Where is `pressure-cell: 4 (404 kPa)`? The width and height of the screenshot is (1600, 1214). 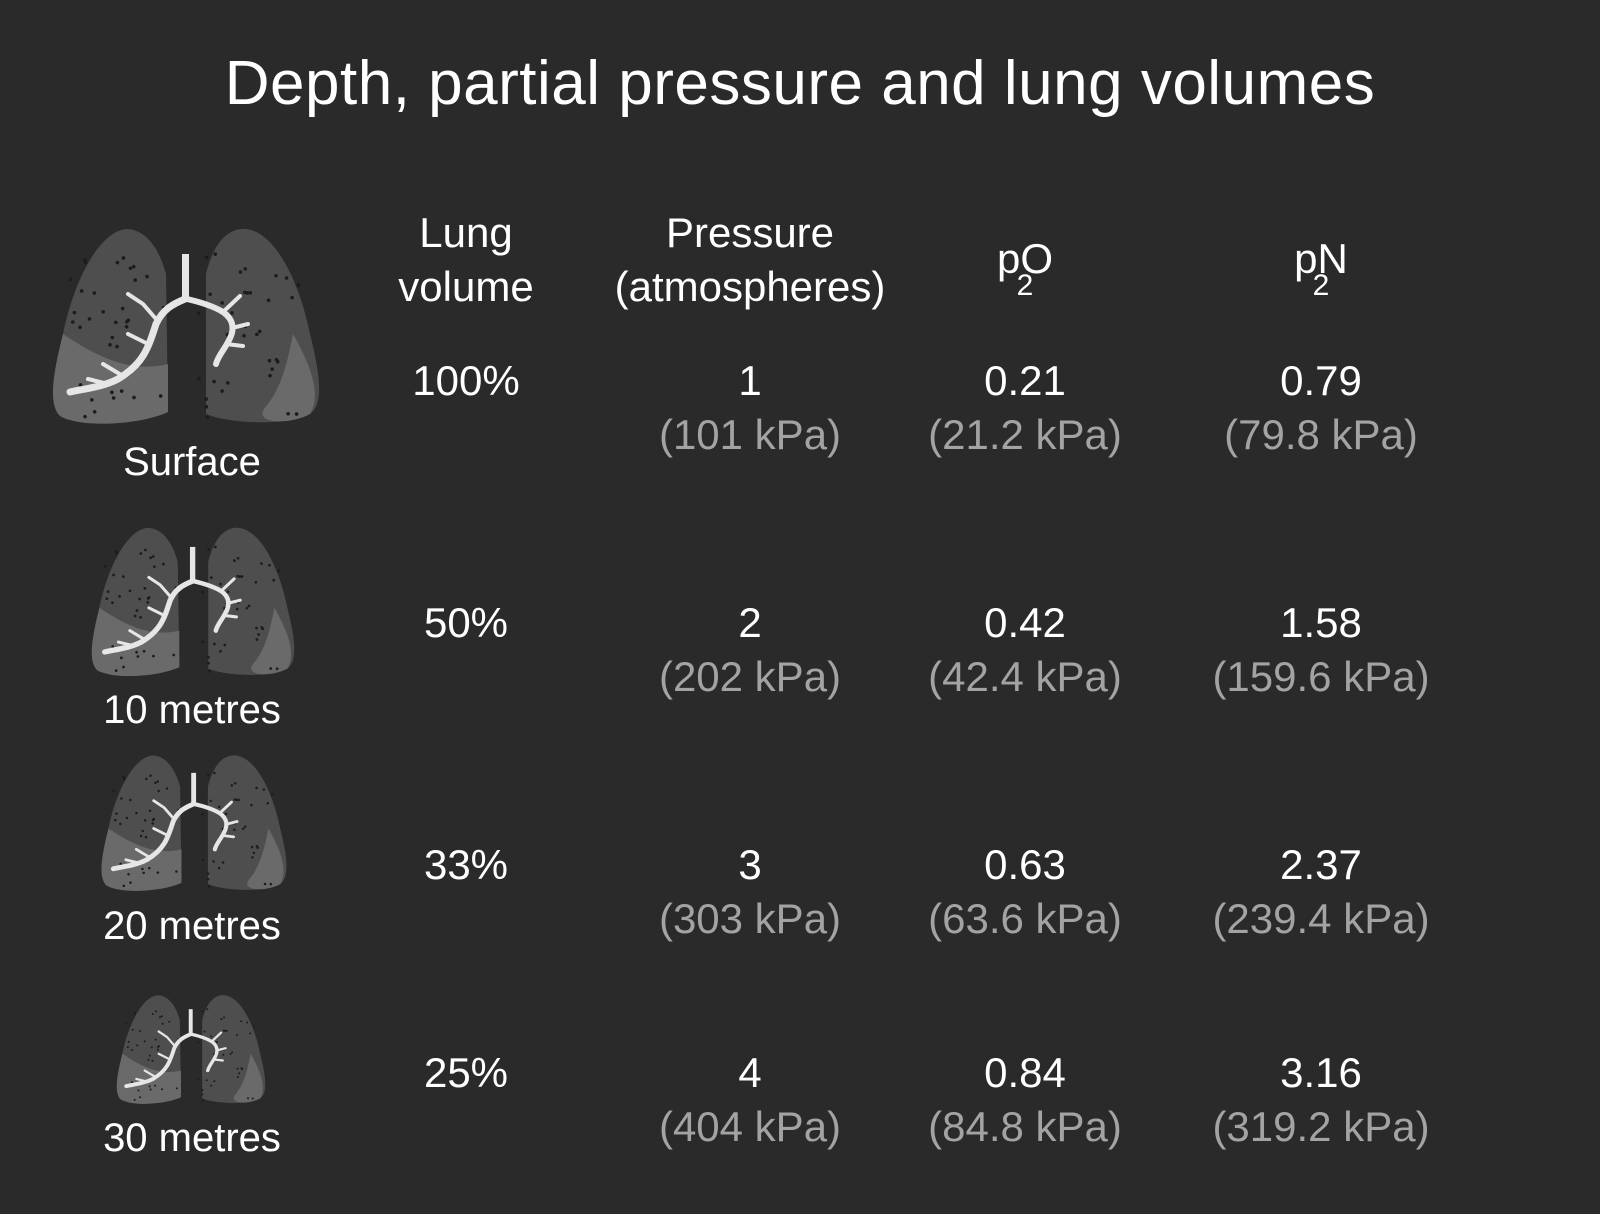 pressure-cell: 4 (404 kPa) is located at coordinates (750, 1100).